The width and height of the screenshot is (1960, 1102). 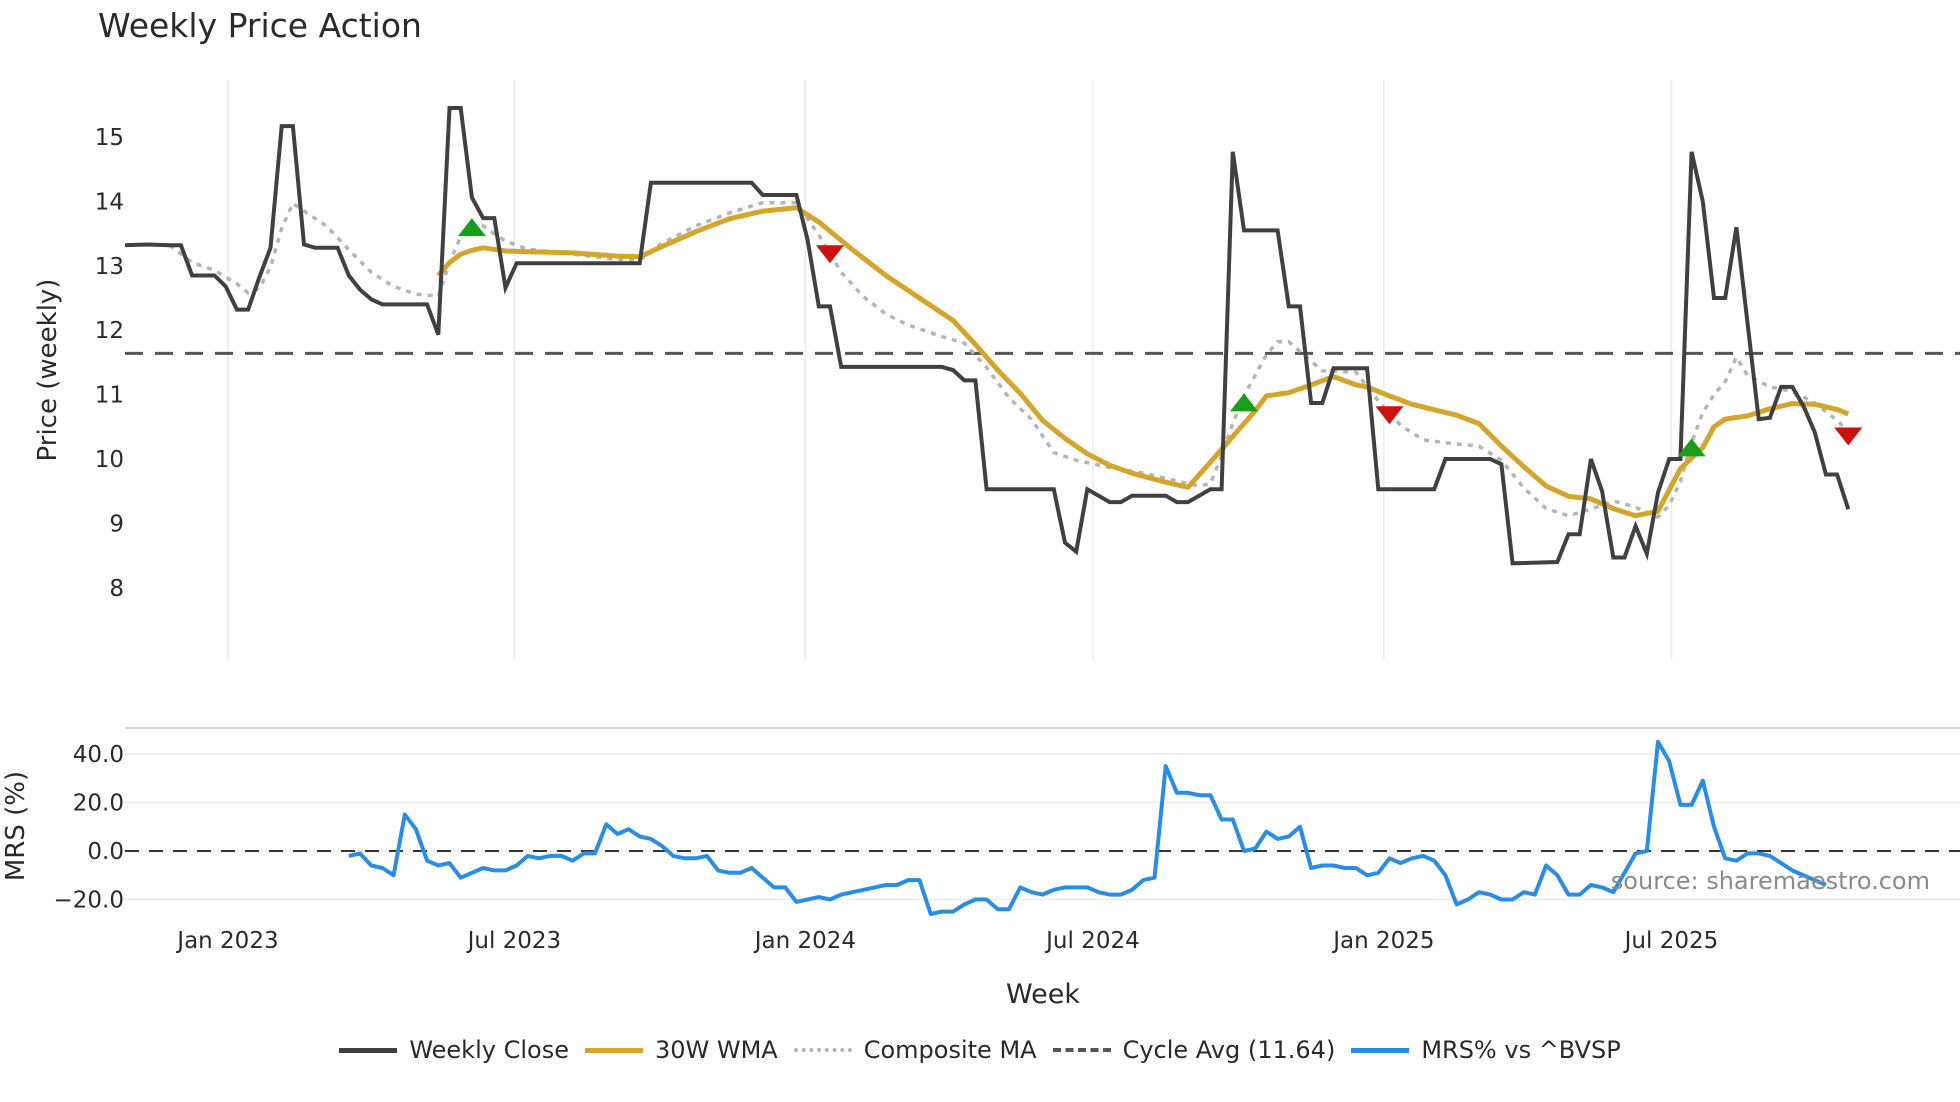 I want to click on y-axis-title: Price (weekly), so click(x=48, y=370).